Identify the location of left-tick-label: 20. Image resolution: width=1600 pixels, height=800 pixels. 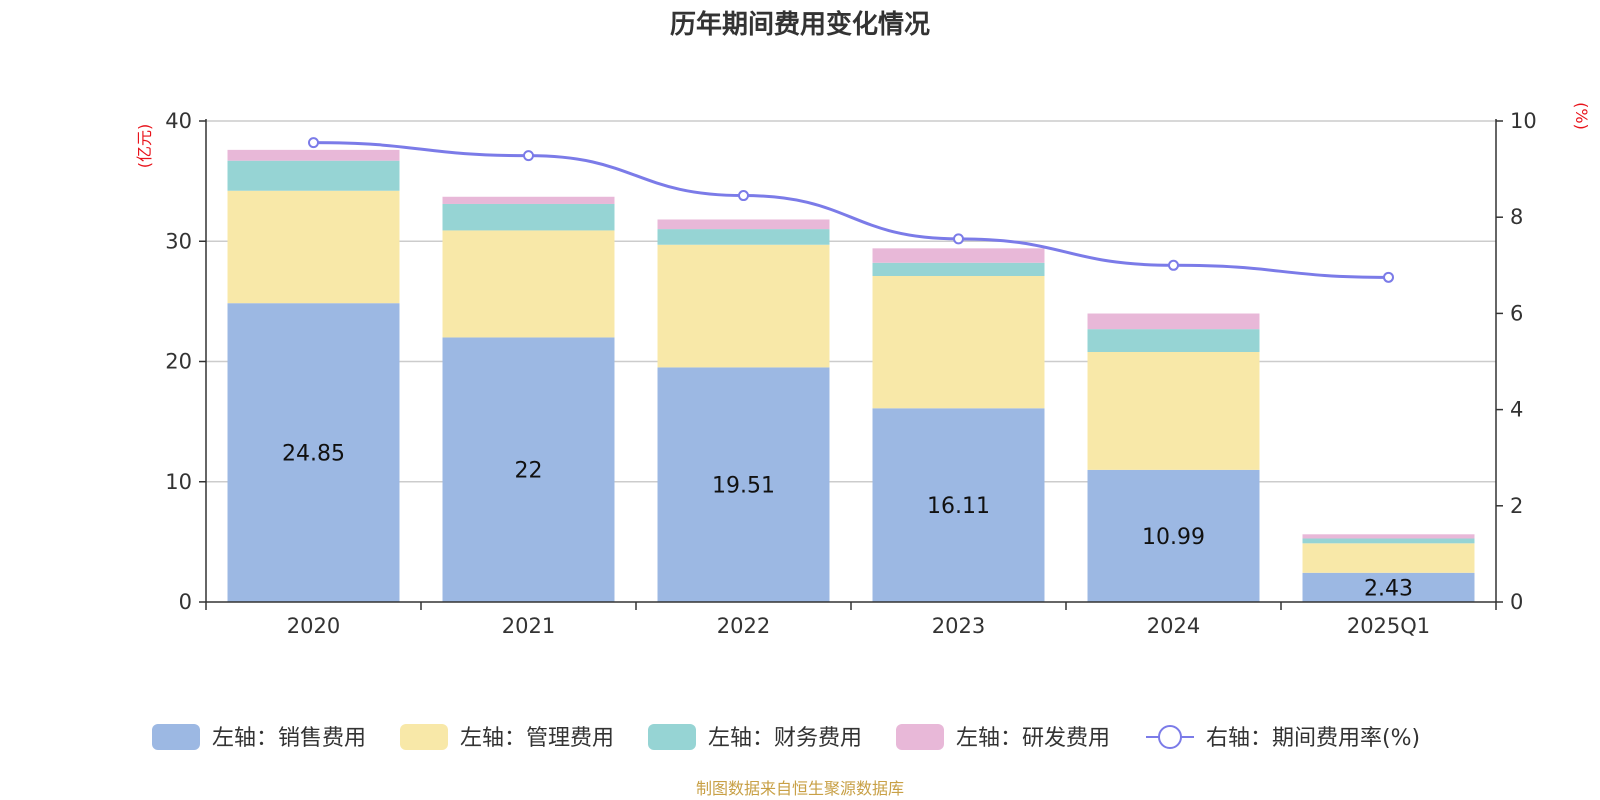
(178, 362).